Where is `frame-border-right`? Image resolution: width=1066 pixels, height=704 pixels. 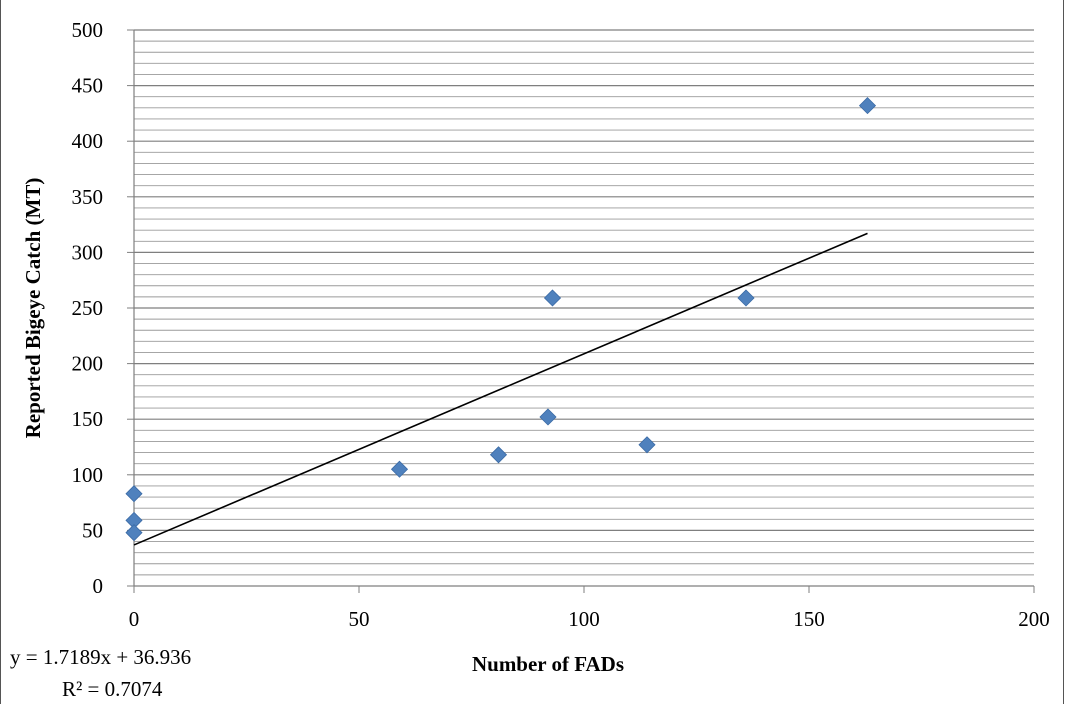
frame-border-right is located at coordinates (1063, 352).